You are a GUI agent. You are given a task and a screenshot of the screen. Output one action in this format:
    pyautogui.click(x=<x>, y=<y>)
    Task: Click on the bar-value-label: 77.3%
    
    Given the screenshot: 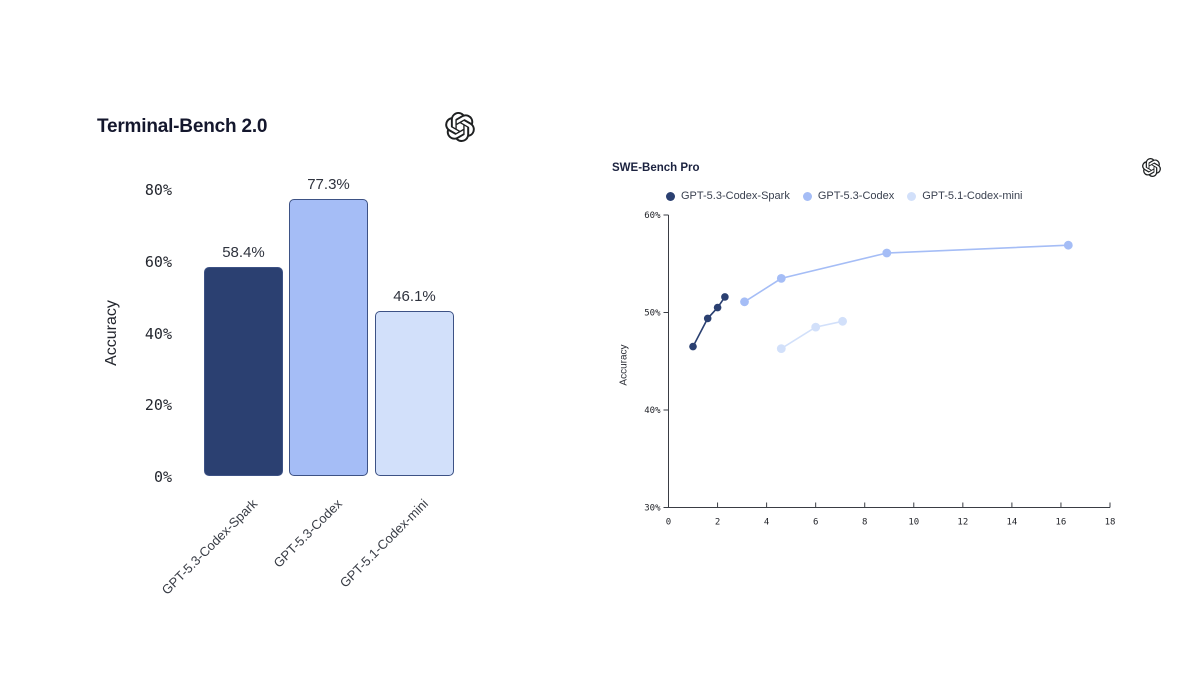 What is the action you would take?
    pyautogui.click(x=328, y=184)
    